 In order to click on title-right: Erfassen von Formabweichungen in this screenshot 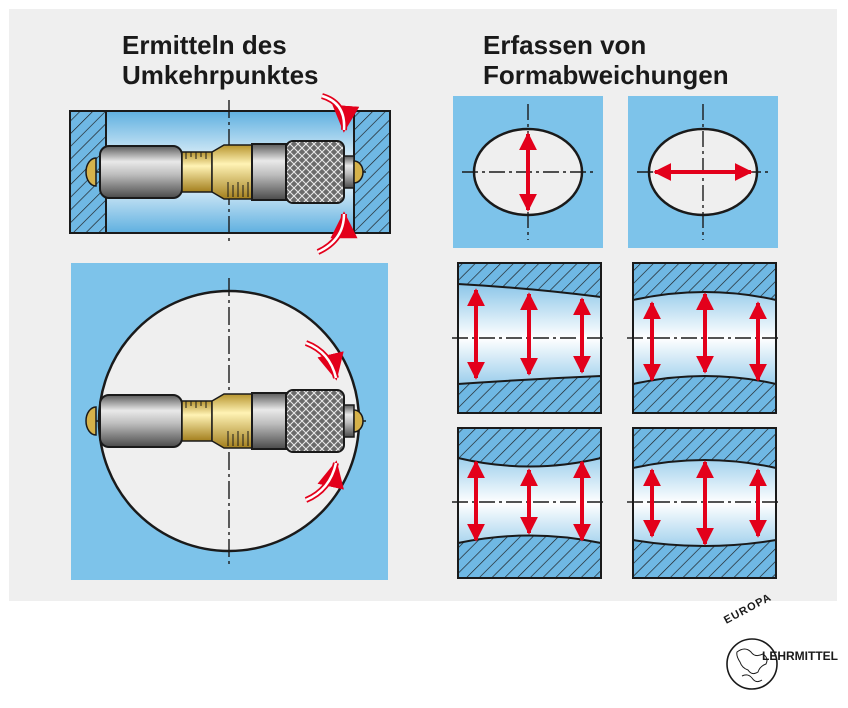, I will do `click(606, 60)`.